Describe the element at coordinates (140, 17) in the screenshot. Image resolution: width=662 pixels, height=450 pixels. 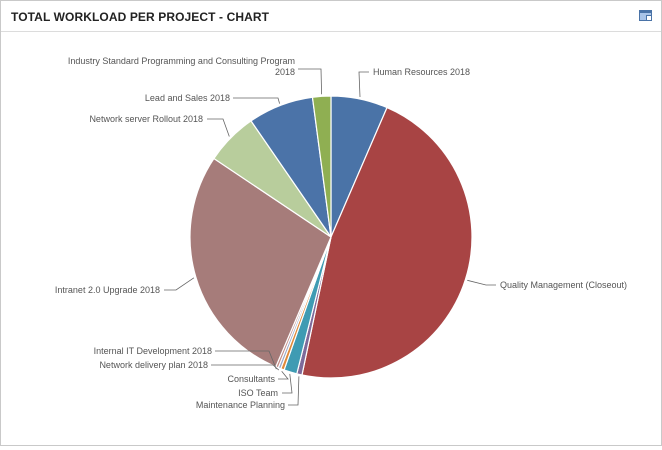
I see `panel-title: TOTAL WORKLOAD PER PROJECT - CHART` at that location.